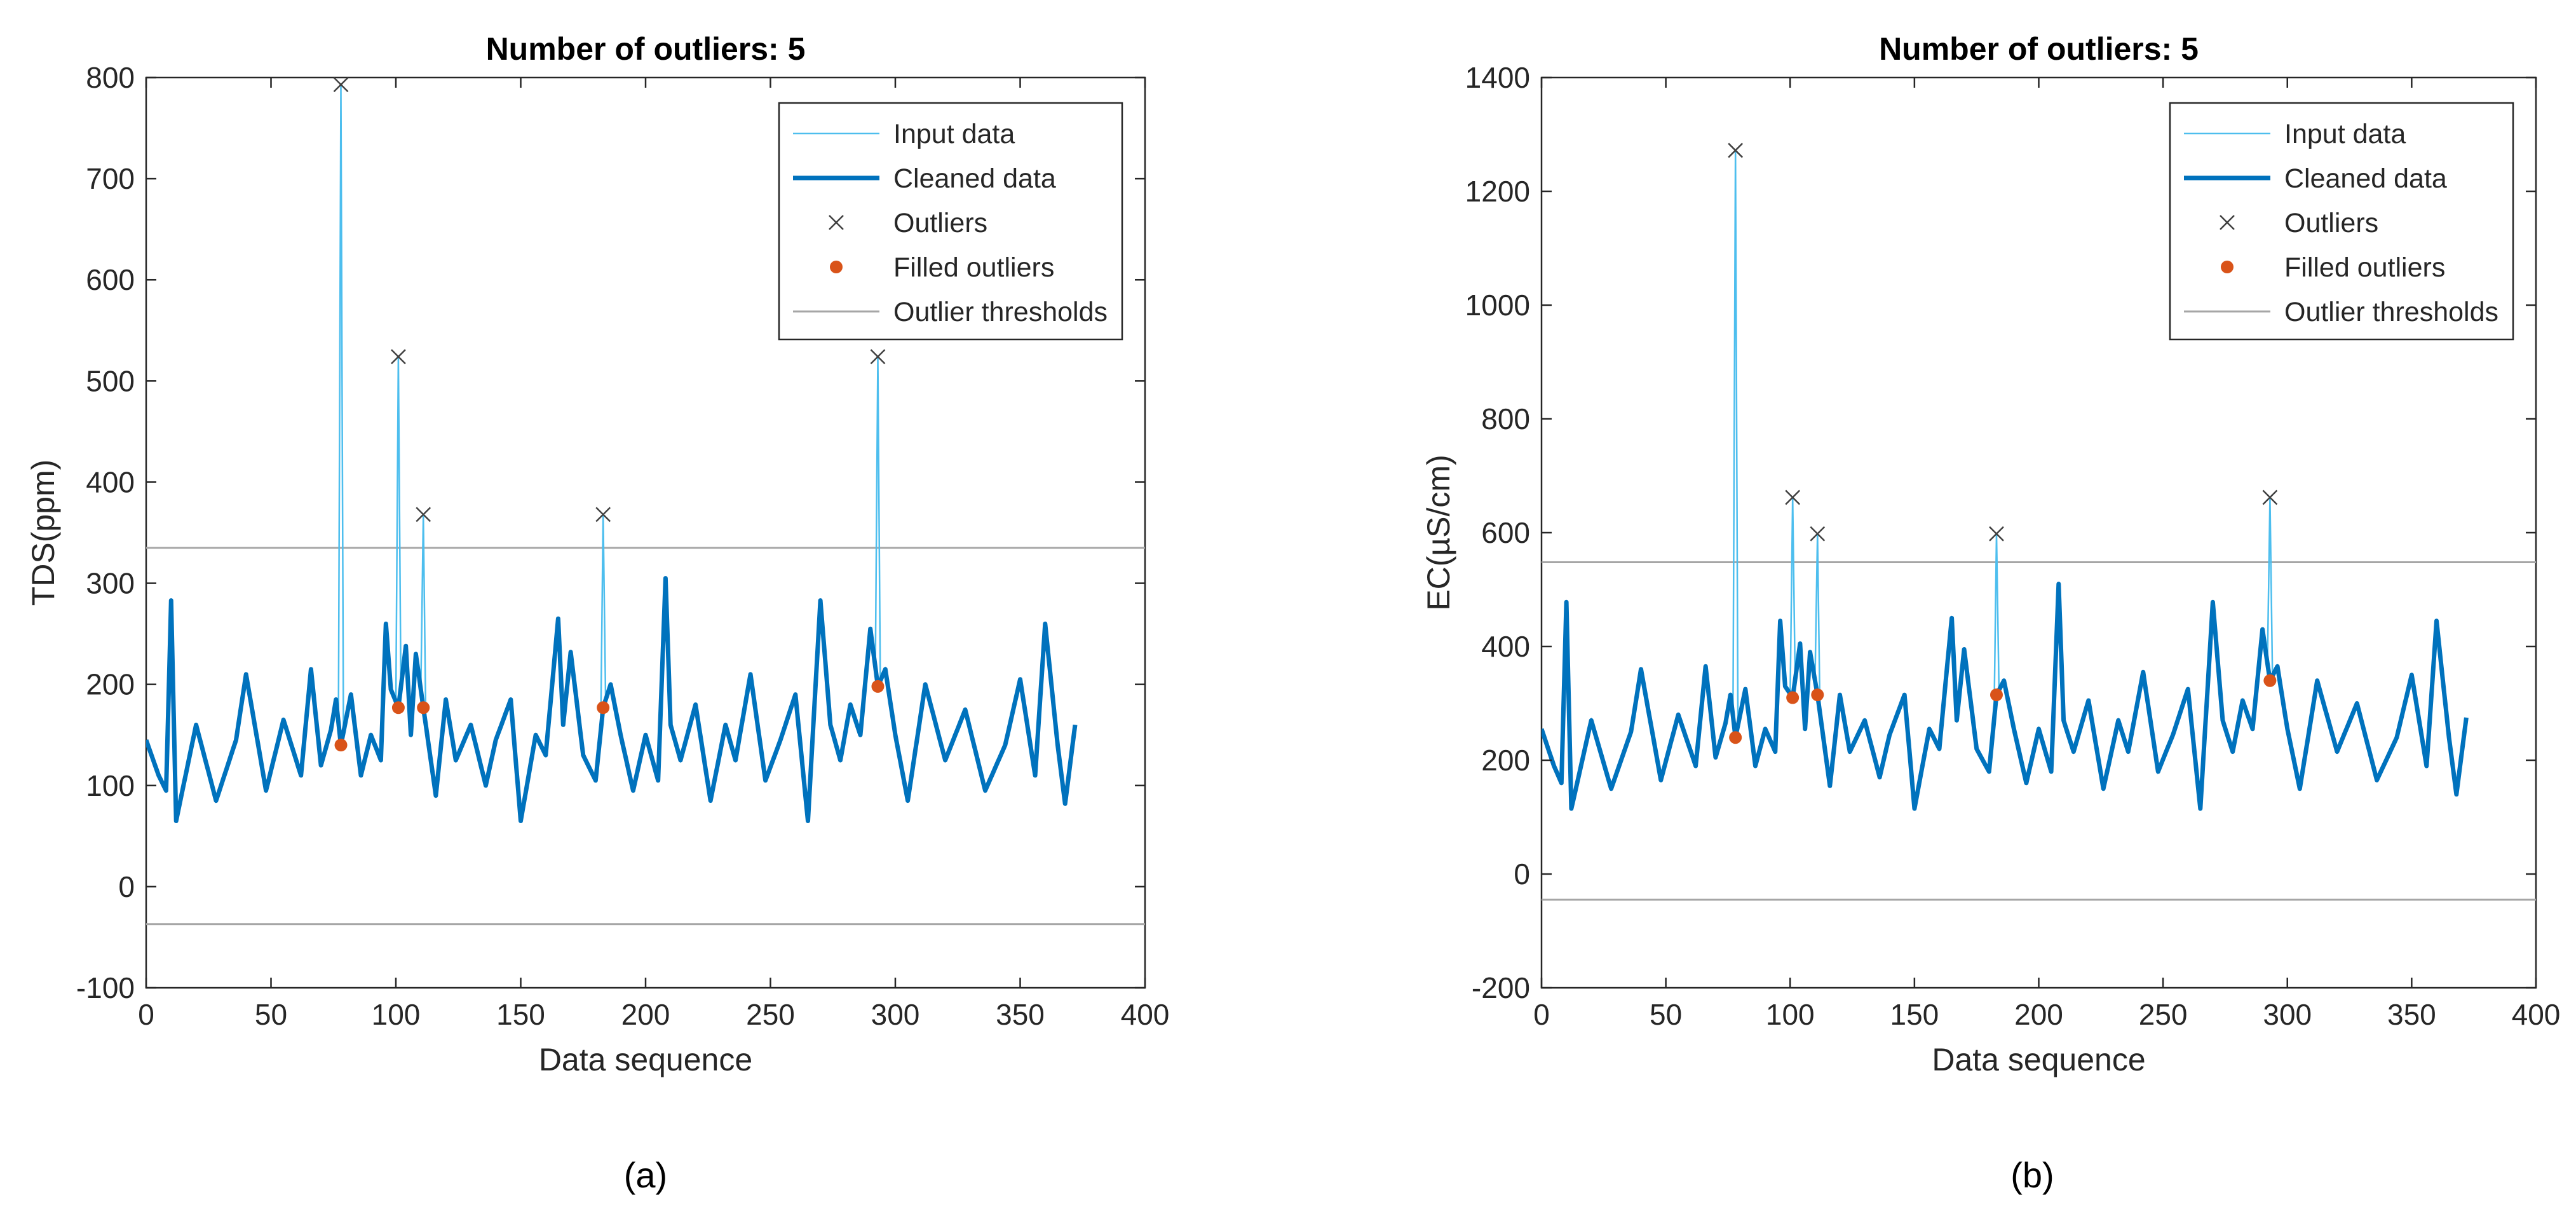 The height and width of the screenshot is (1223, 2576). What do you see at coordinates (110, 178) in the screenshot?
I see `y-tick-label: 700` at bounding box center [110, 178].